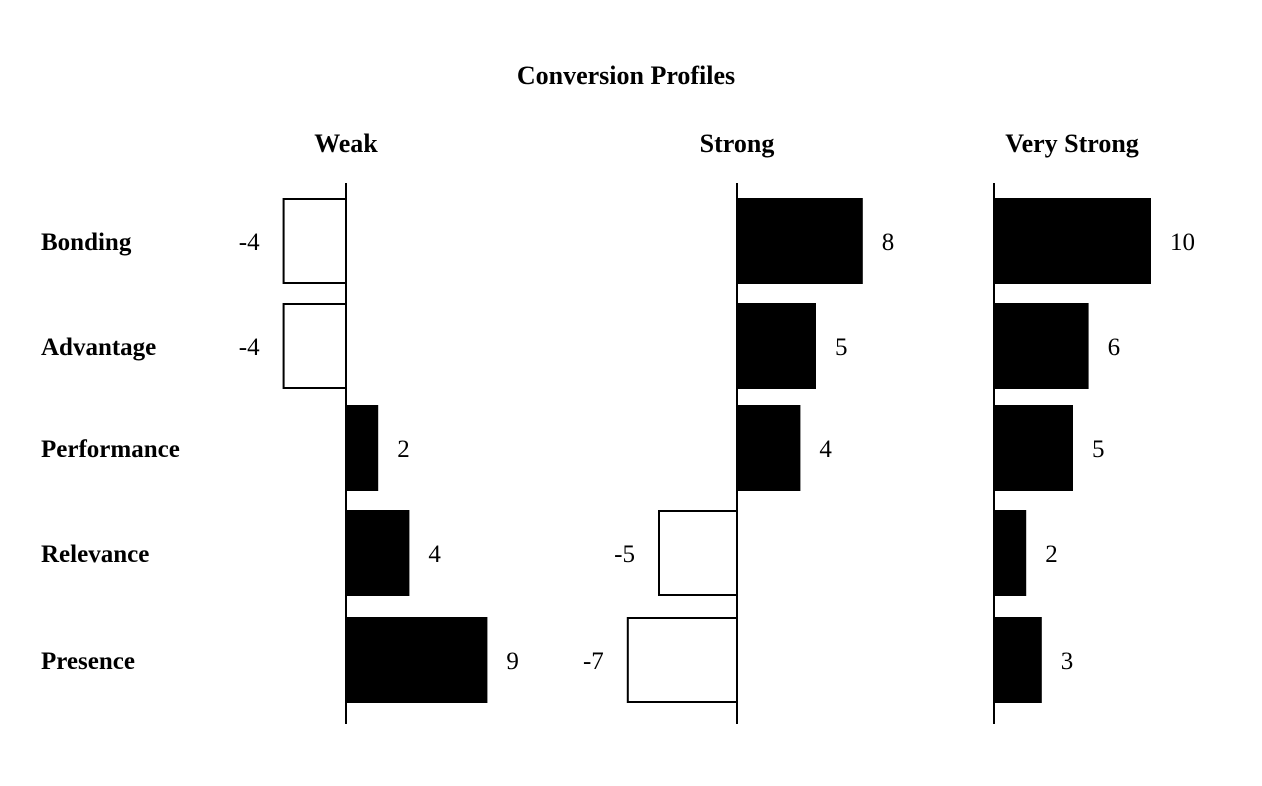  I want to click on category-label-performance: Performance, so click(110, 449).